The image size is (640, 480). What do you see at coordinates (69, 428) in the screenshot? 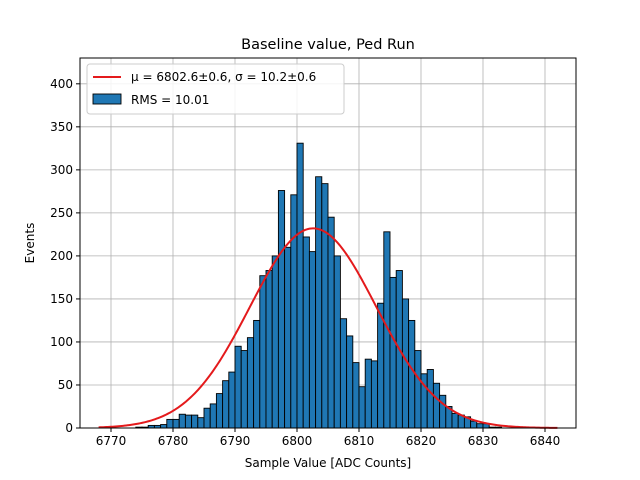
I see `y-tick-label: 0` at bounding box center [69, 428].